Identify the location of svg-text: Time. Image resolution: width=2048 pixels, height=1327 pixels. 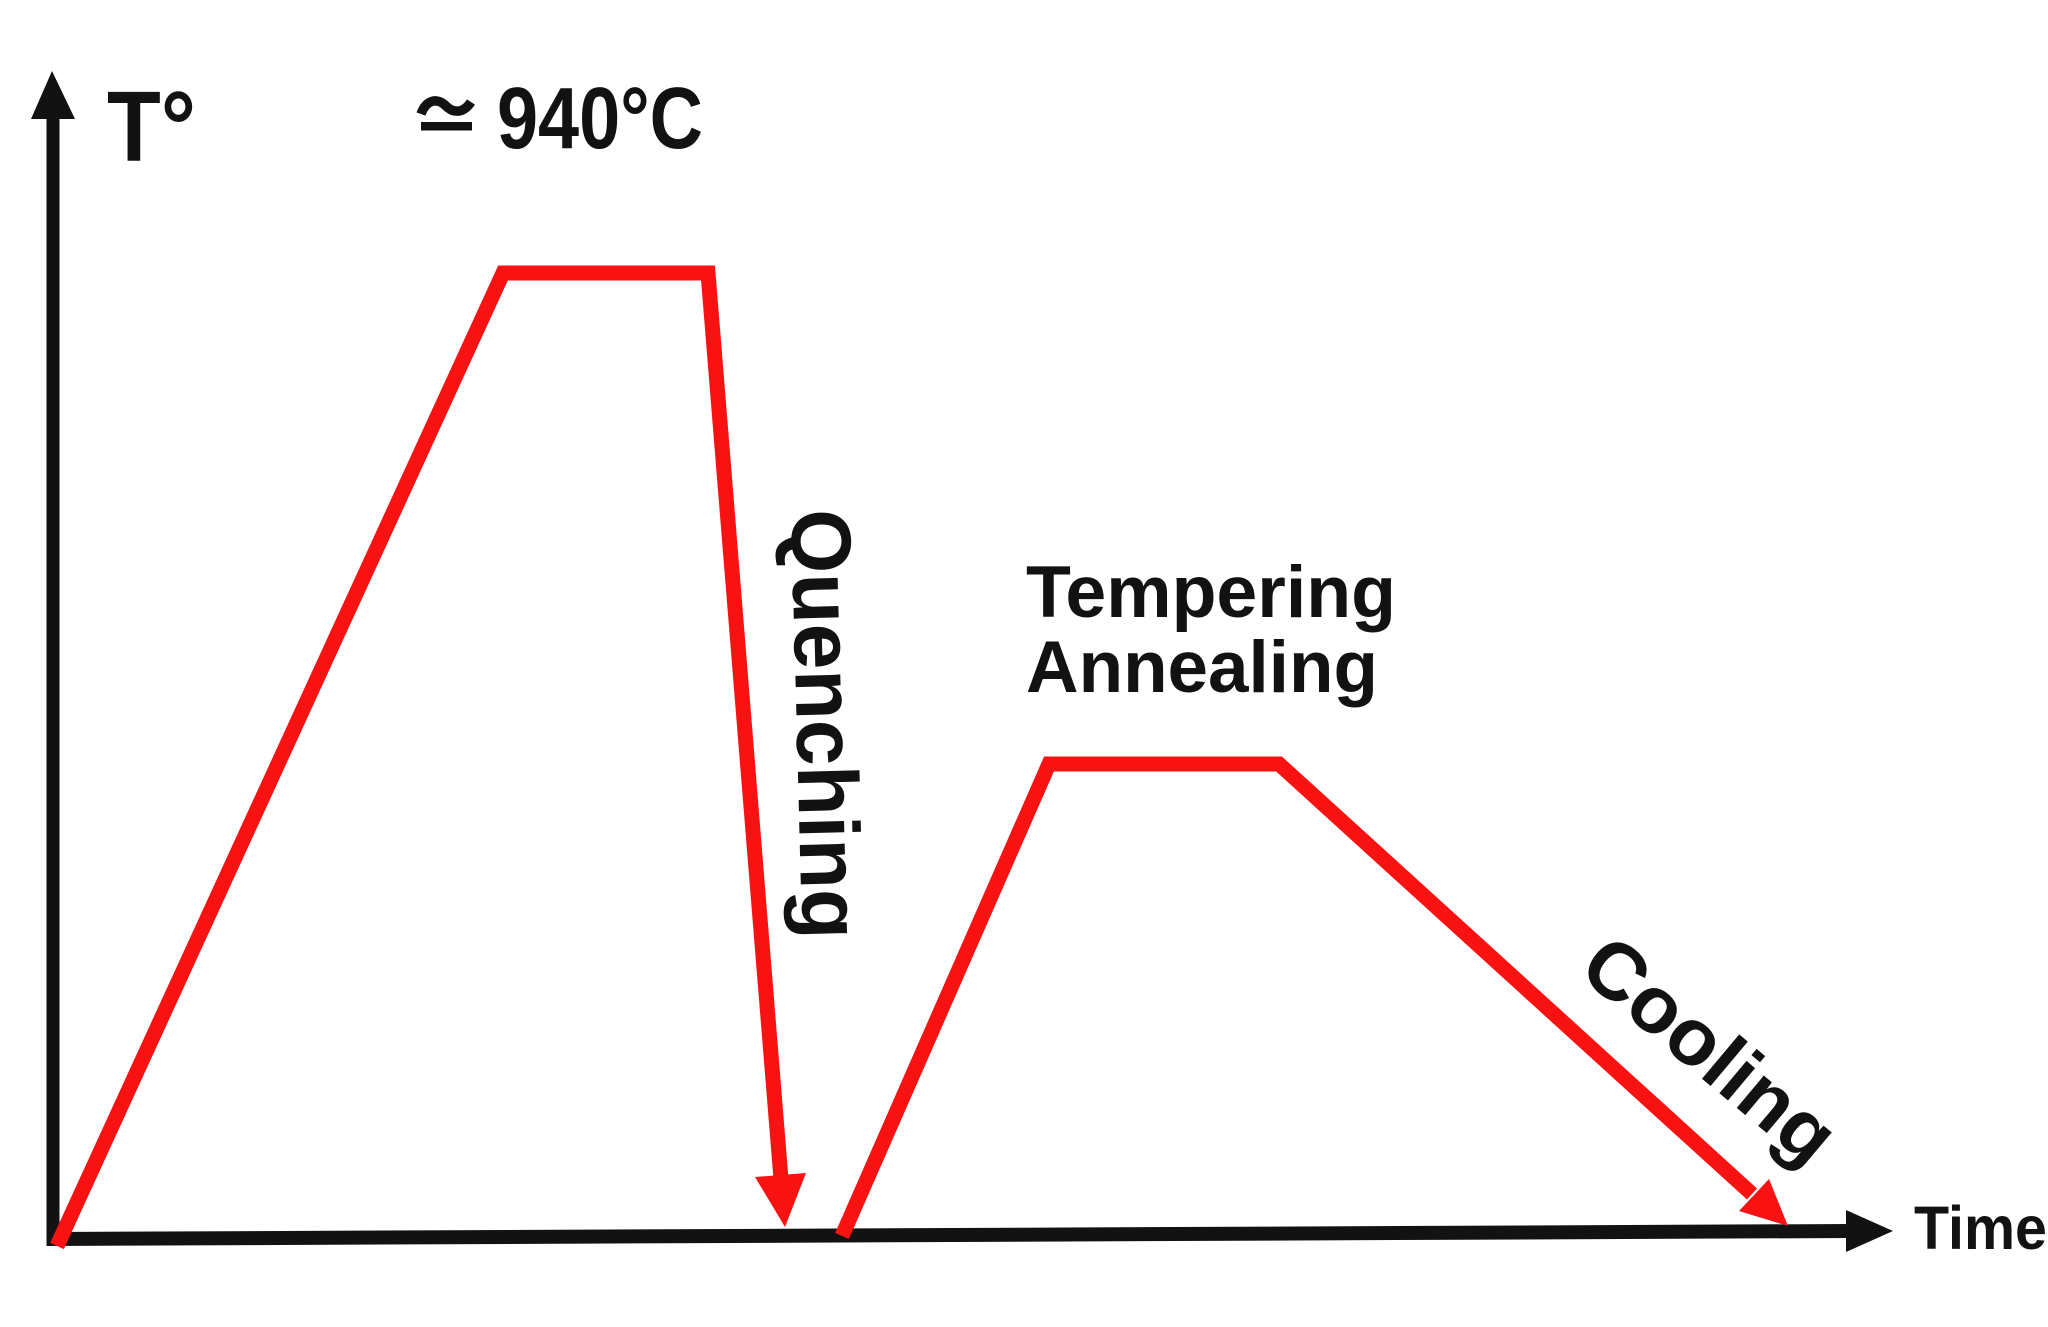
(1980, 1228).